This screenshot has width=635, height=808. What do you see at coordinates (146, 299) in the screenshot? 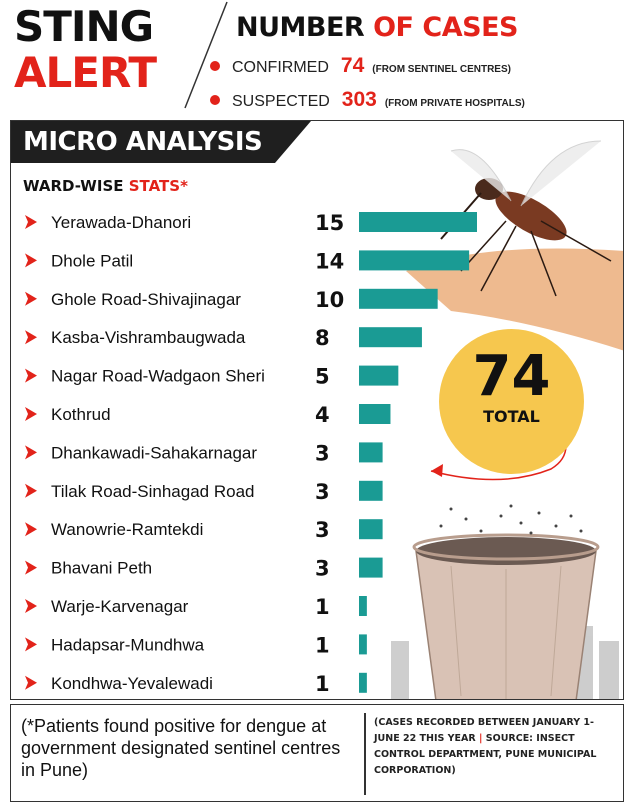
I see `category-label: Ghole Road-Shivajinagar` at bounding box center [146, 299].